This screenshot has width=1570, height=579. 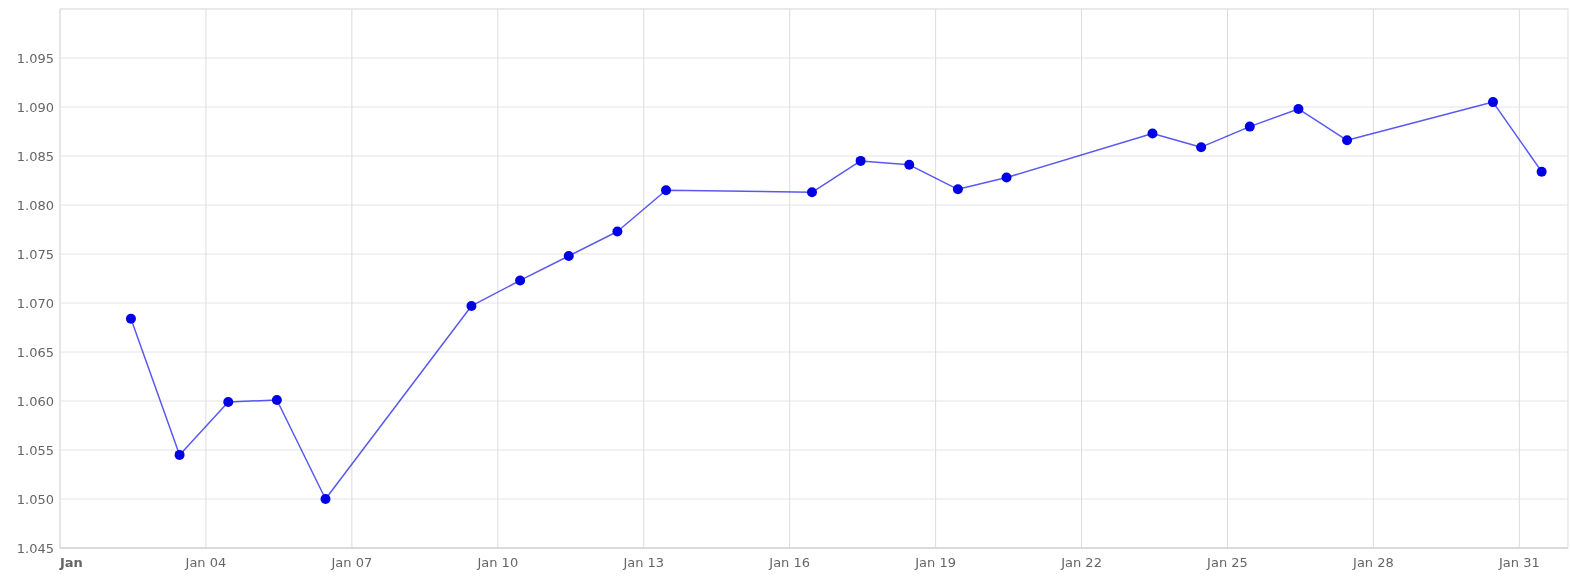 What do you see at coordinates (643, 562) in the screenshot?
I see `x-tick-label: Jan 13` at bounding box center [643, 562].